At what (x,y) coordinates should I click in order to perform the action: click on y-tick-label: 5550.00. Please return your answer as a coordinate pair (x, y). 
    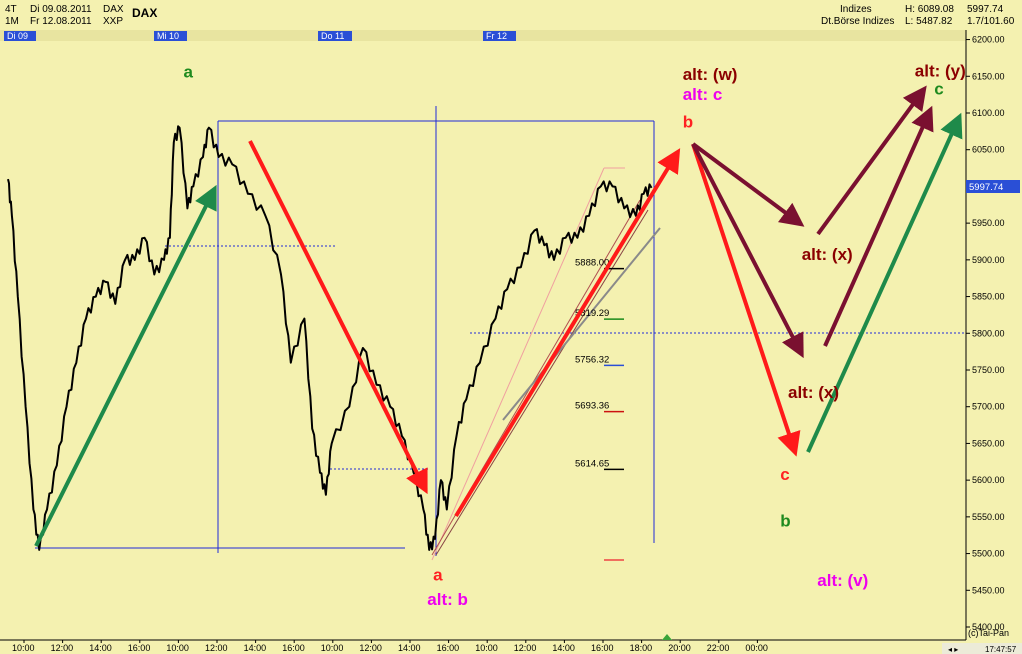
    Looking at the image, I should click on (988, 517).